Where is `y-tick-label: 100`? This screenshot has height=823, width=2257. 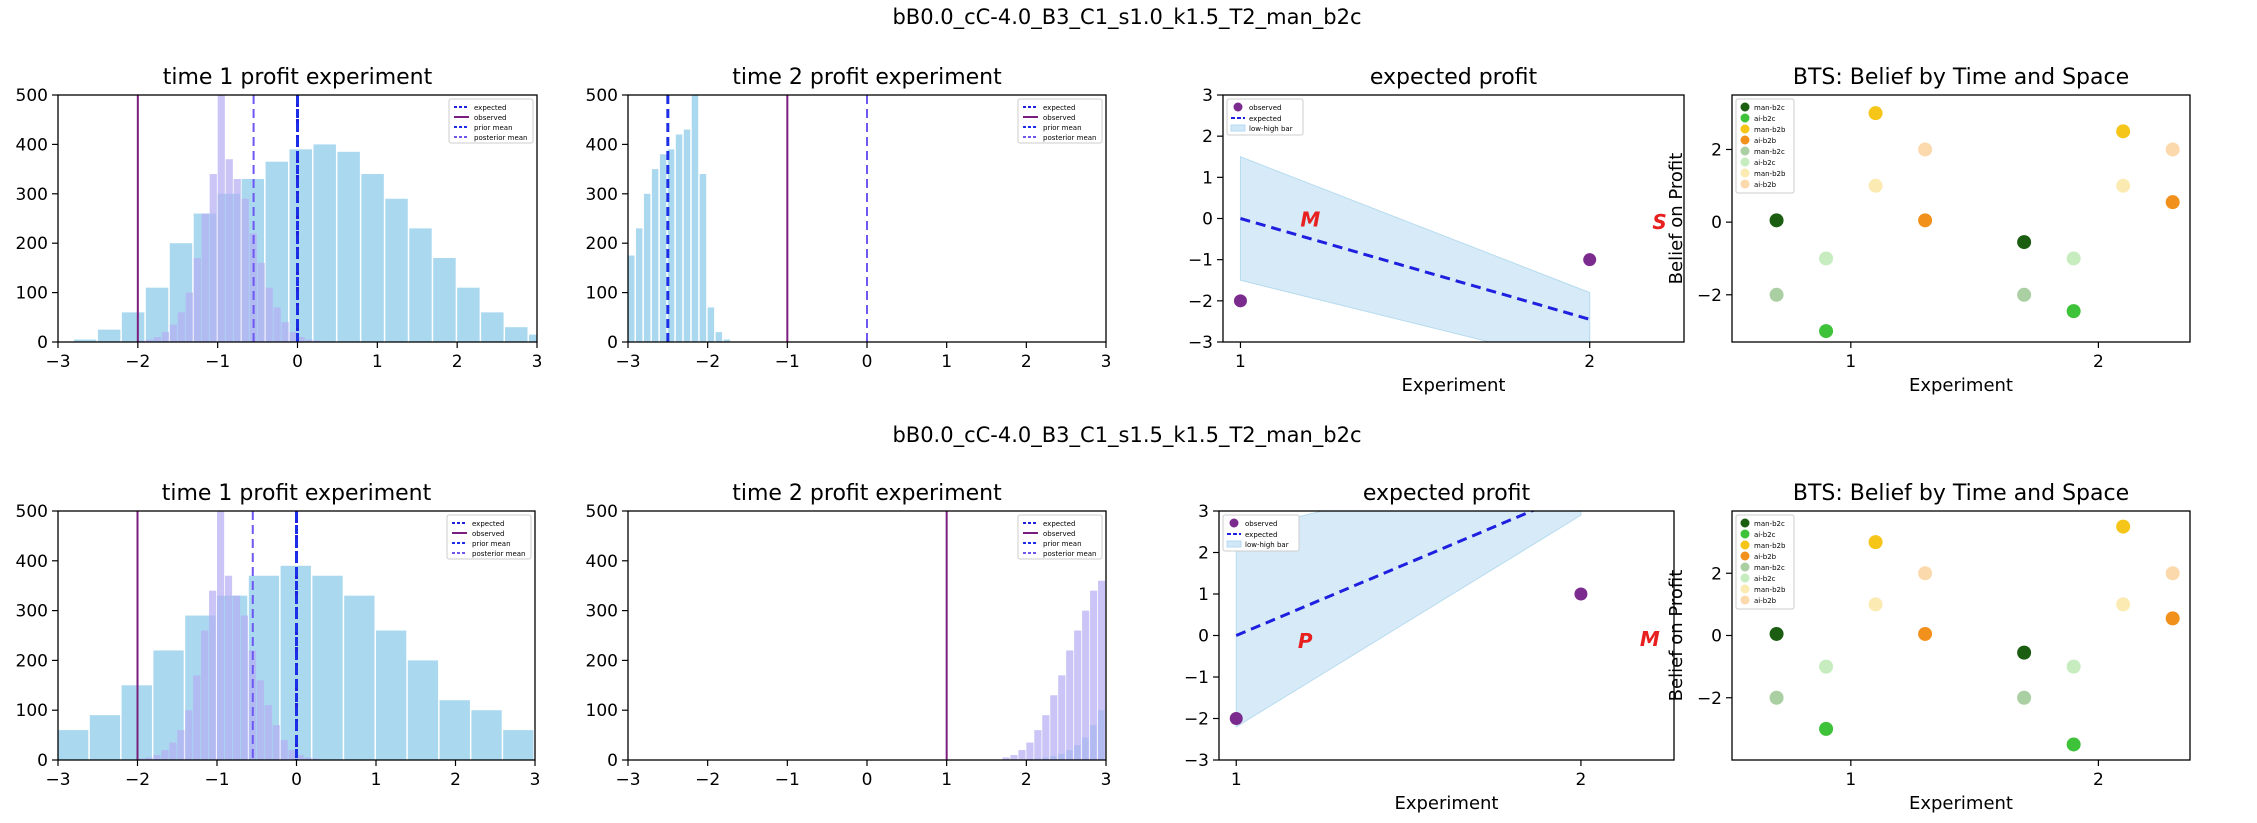 y-tick-label: 100 is located at coordinates (32, 711).